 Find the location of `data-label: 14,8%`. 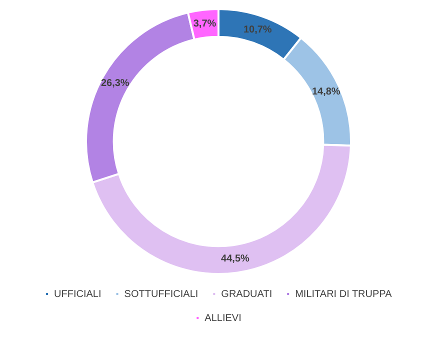

data-label: 14,8% is located at coordinates (326, 92).